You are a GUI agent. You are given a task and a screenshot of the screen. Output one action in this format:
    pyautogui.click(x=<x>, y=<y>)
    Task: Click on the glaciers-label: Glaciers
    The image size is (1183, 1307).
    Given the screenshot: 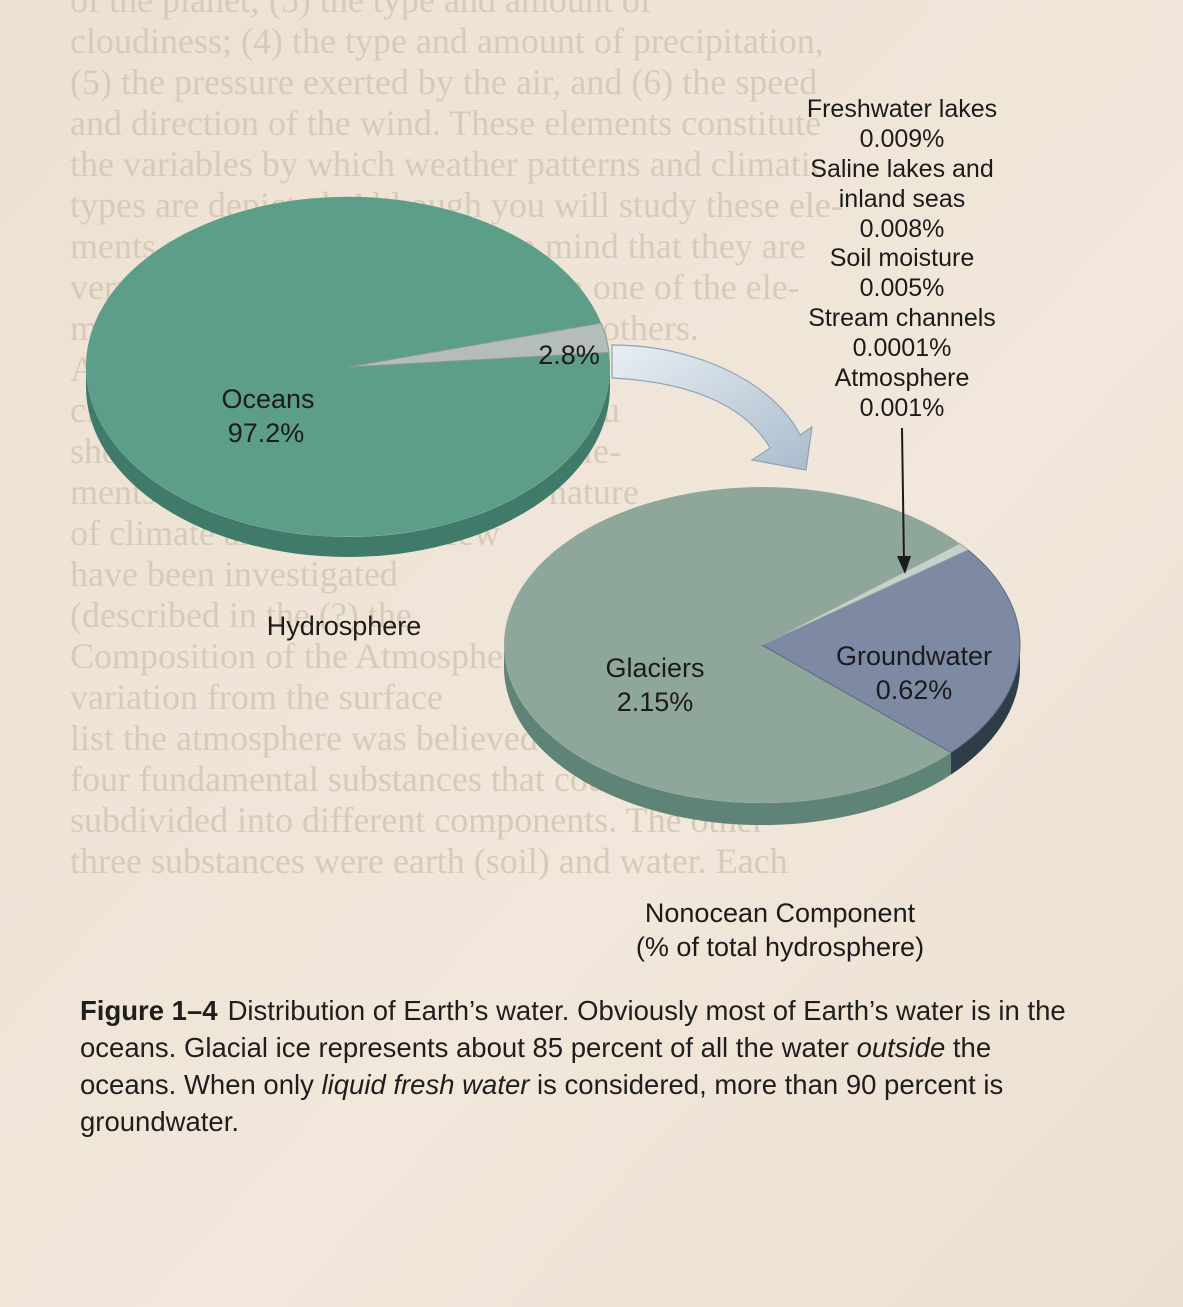 What is the action you would take?
    pyautogui.click(x=654, y=668)
    